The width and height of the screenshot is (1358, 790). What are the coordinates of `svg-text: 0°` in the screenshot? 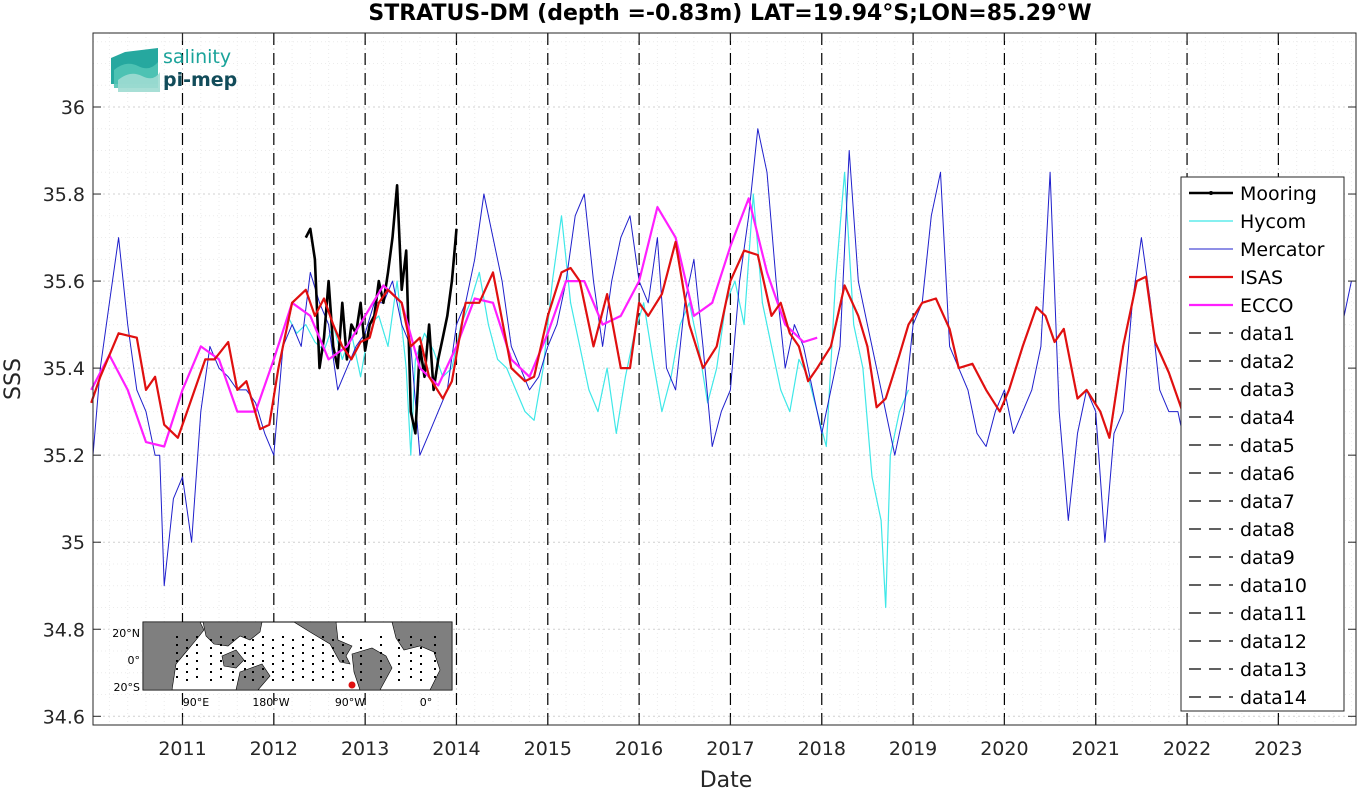 It's located at (426, 702).